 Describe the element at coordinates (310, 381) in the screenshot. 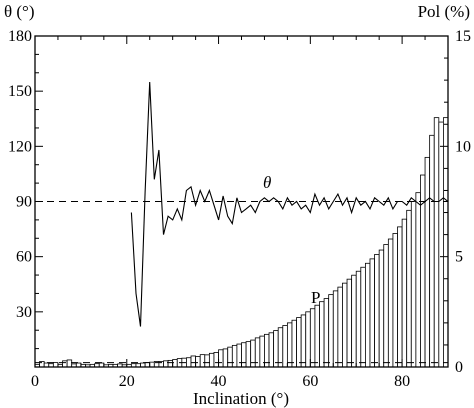

I see `x-tick-label: 60` at that location.